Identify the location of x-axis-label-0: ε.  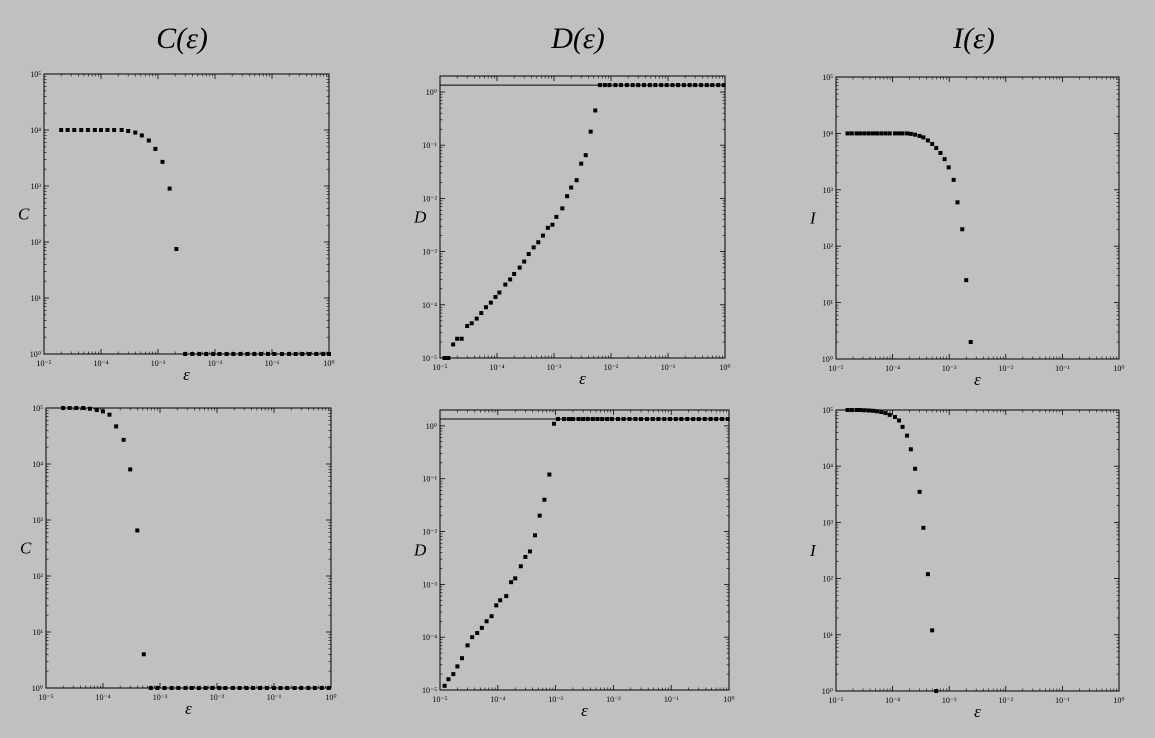
(186, 374).